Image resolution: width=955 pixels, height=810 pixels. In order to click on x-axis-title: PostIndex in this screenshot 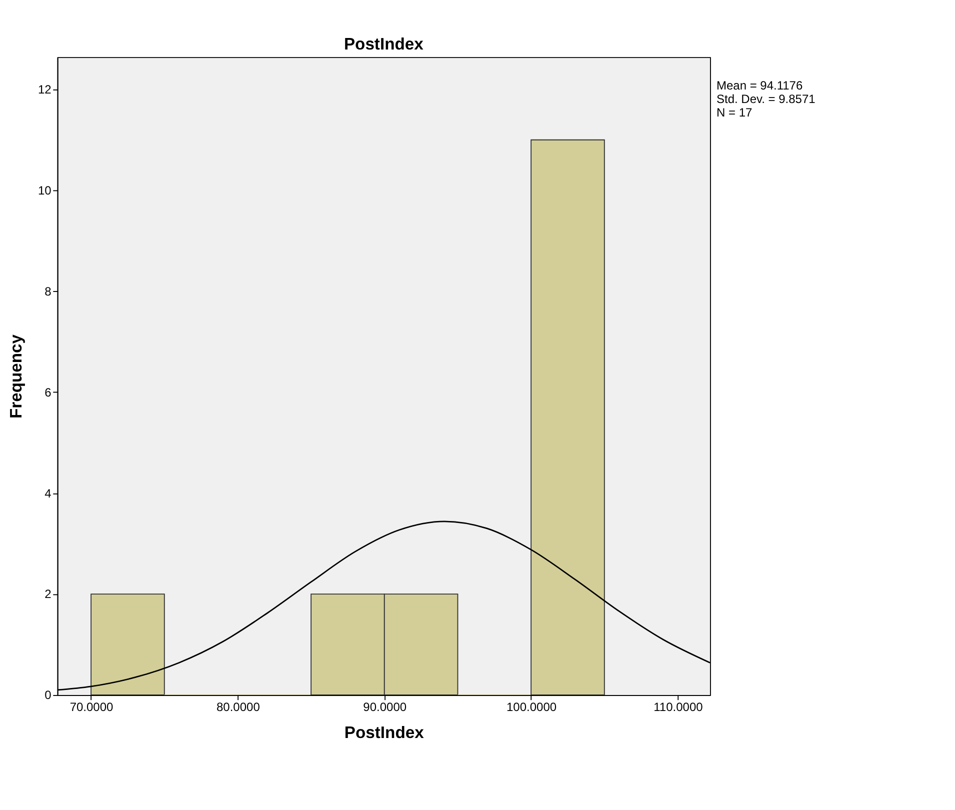, I will do `click(384, 732)`.